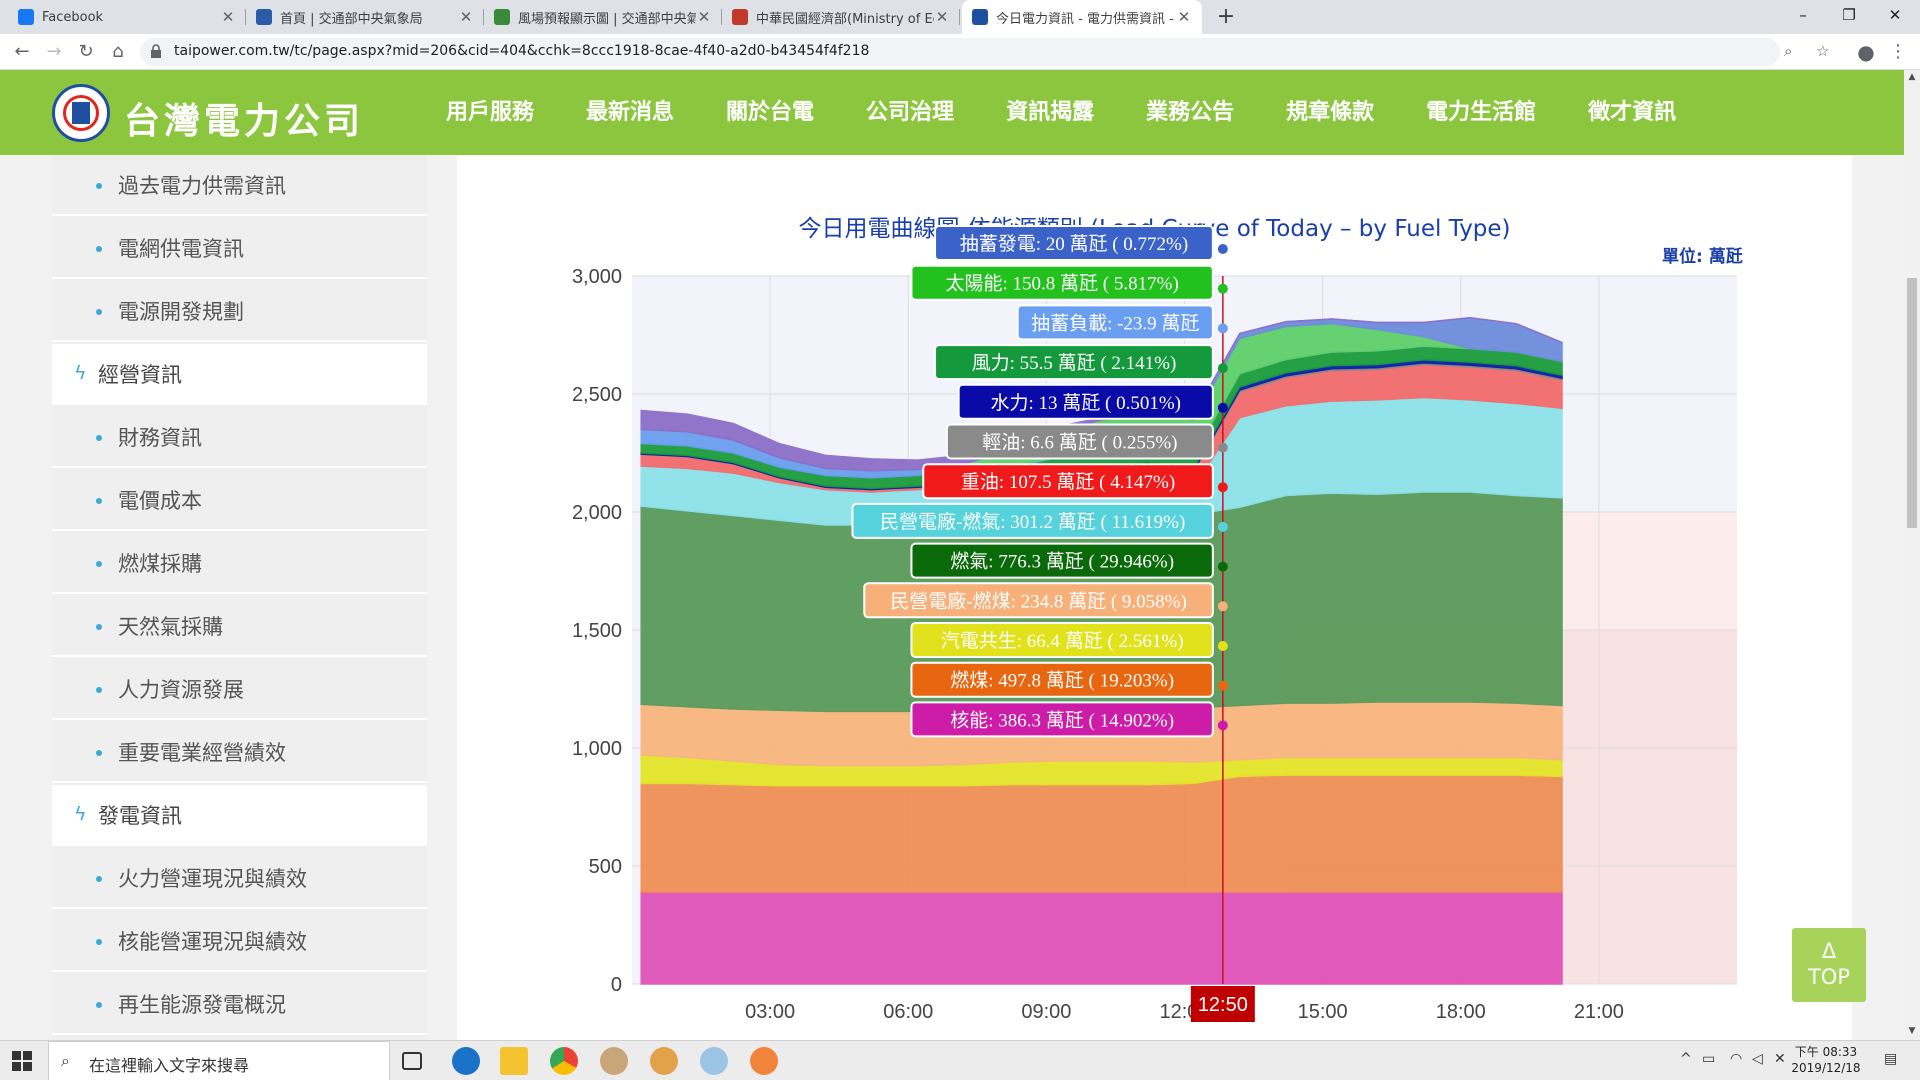 The image size is (1920, 1080). Describe the element at coordinates (466, 1061) in the screenshot. I see `edge-icon` at that location.